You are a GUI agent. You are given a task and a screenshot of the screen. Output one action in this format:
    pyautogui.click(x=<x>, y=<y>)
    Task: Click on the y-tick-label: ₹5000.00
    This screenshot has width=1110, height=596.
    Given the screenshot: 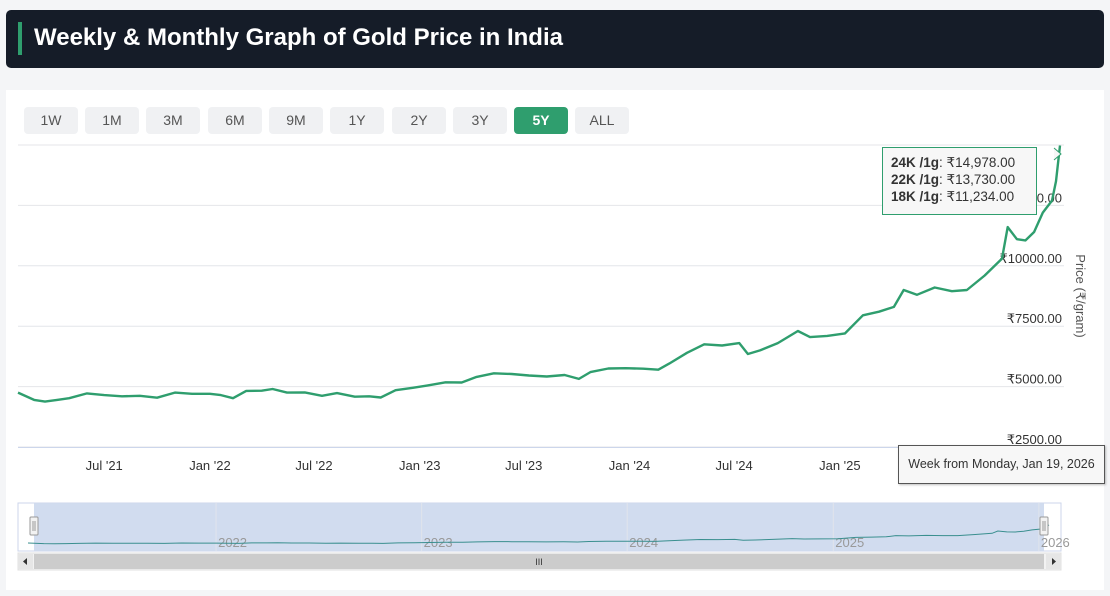 What is the action you would take?
    pyautogui.click(x=1034, y=379)
    